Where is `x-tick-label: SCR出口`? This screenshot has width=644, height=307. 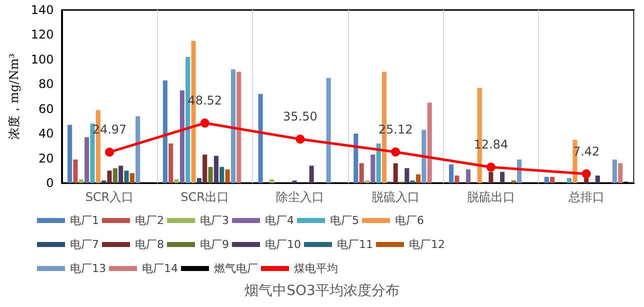 x-tick-label: SCR出口 is located at coordinates (205, 197).